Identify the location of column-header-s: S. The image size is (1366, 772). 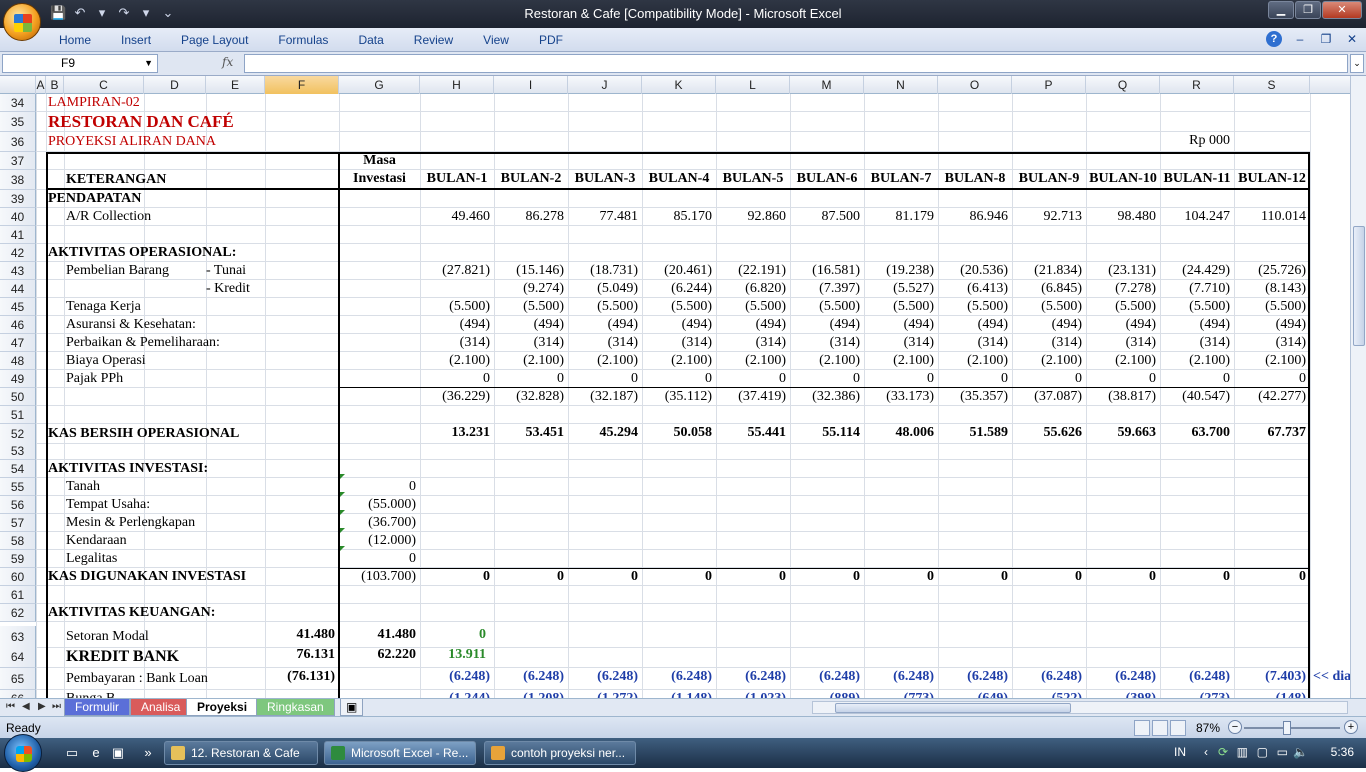
(1272, 85).